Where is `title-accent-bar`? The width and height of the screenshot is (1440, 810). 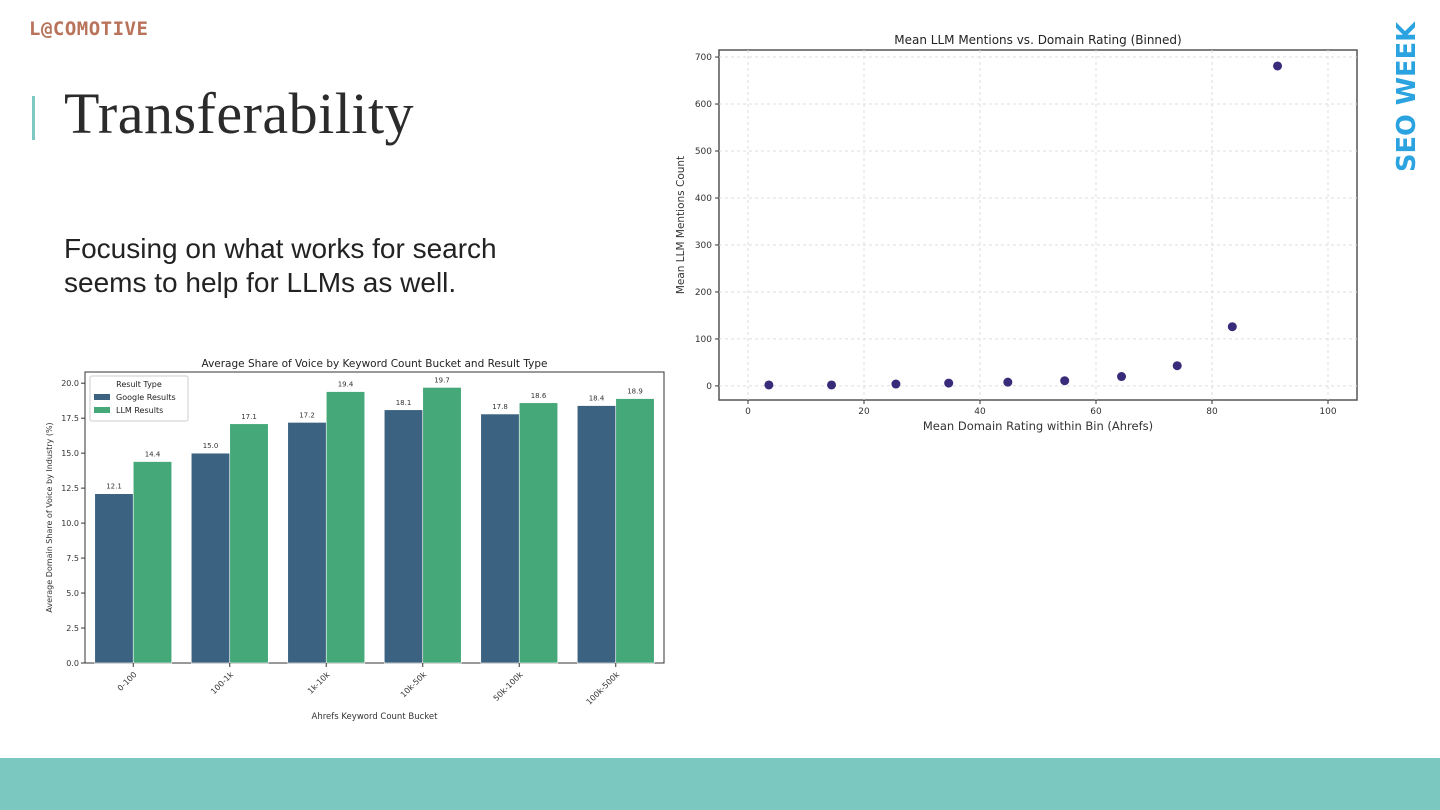
title-accent-bar is located at coordinates (33, 118).